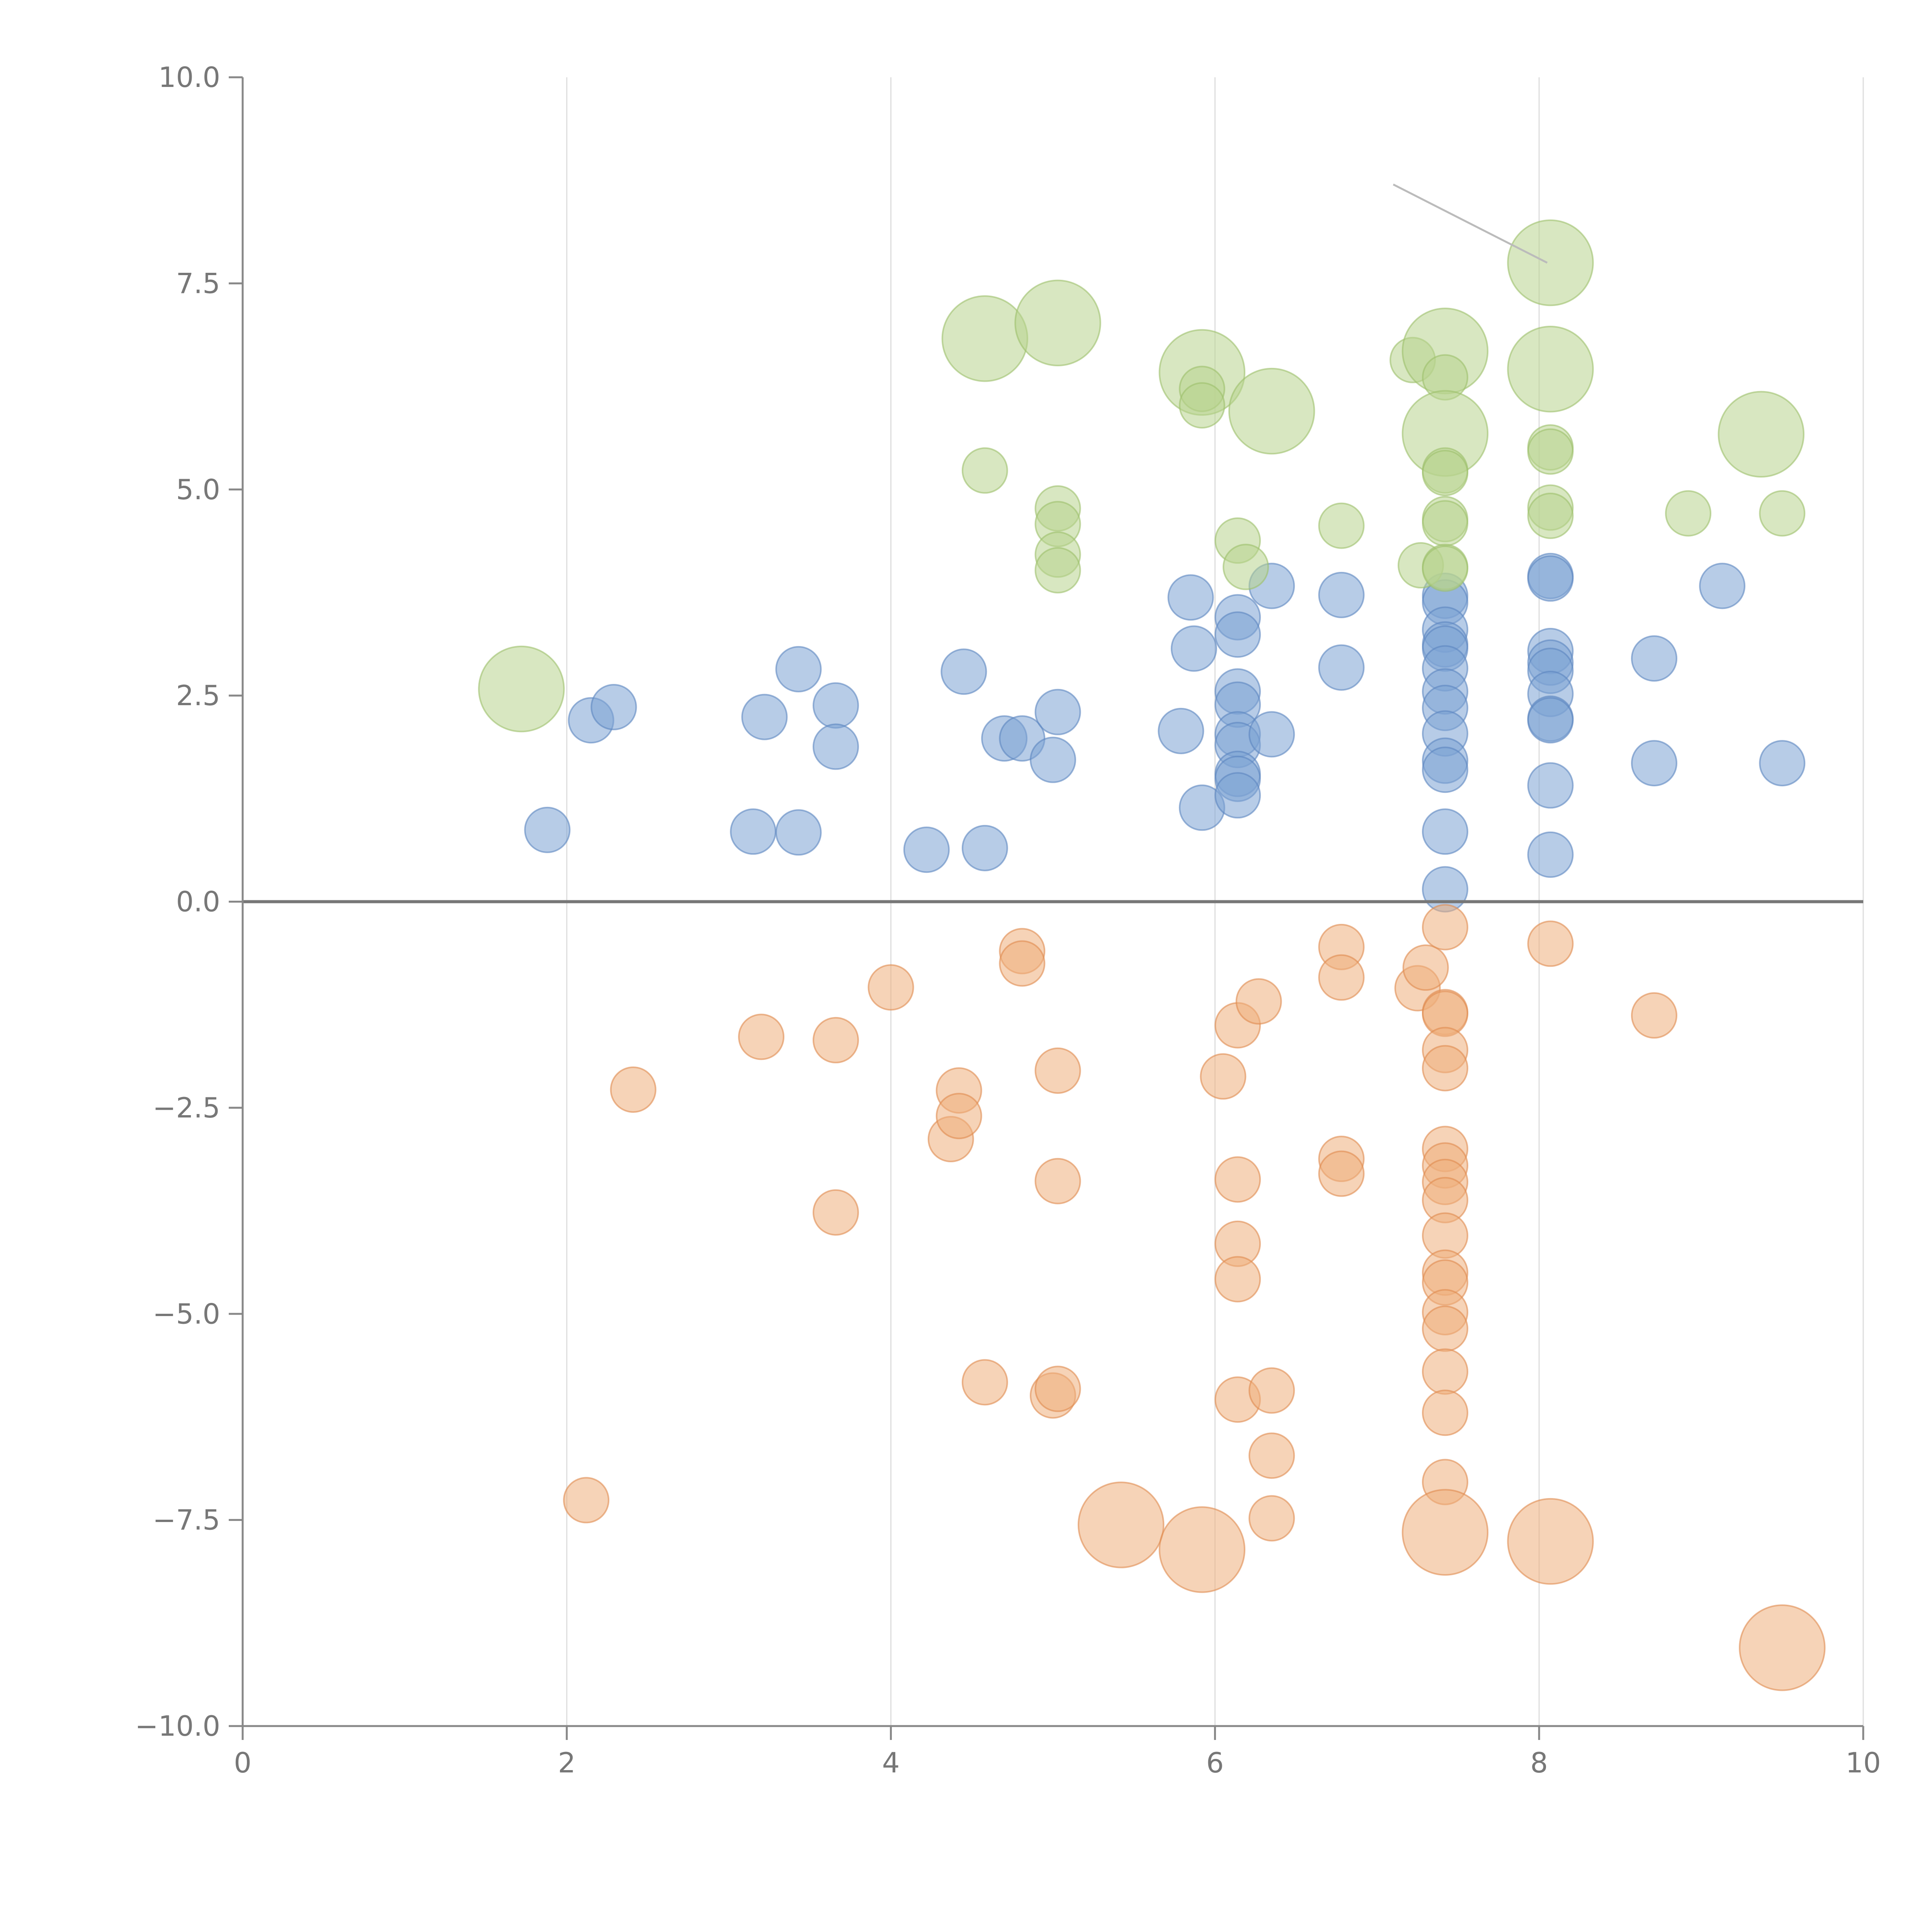 Image resolution: width=1932 pixels, height=1932 pixels. I want to click on x-tick-label: 6, so click(1215, 1763).